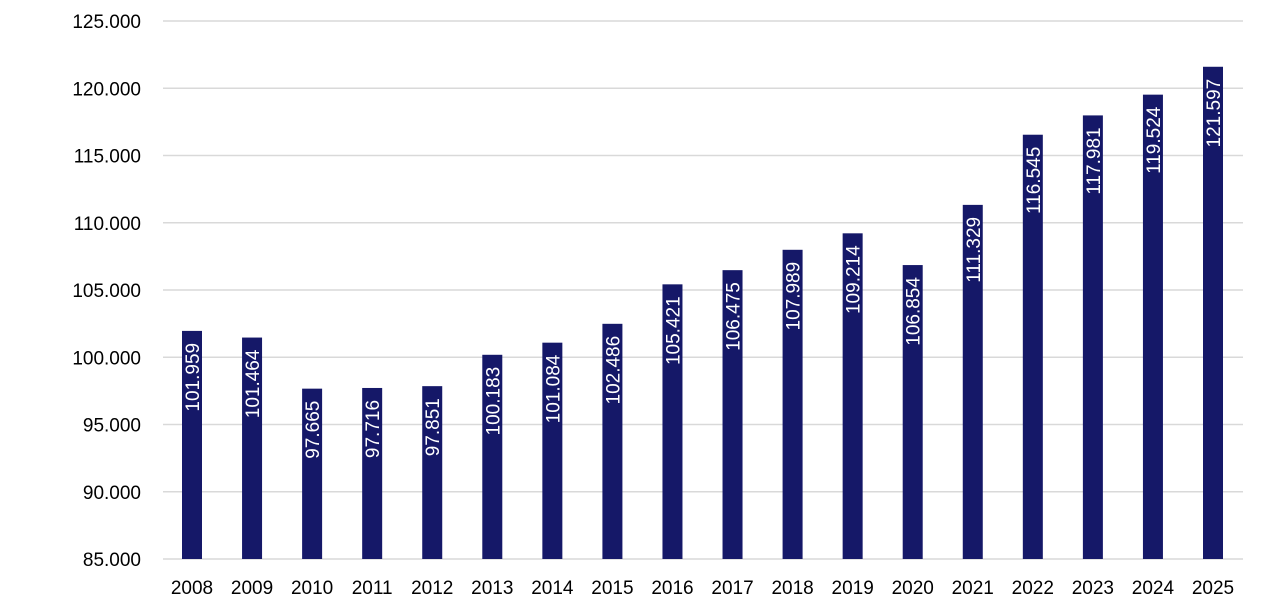  Describe the element at coordinates (672, 588) in the screenshot. I see `x-tick-label: 2016` at that location.